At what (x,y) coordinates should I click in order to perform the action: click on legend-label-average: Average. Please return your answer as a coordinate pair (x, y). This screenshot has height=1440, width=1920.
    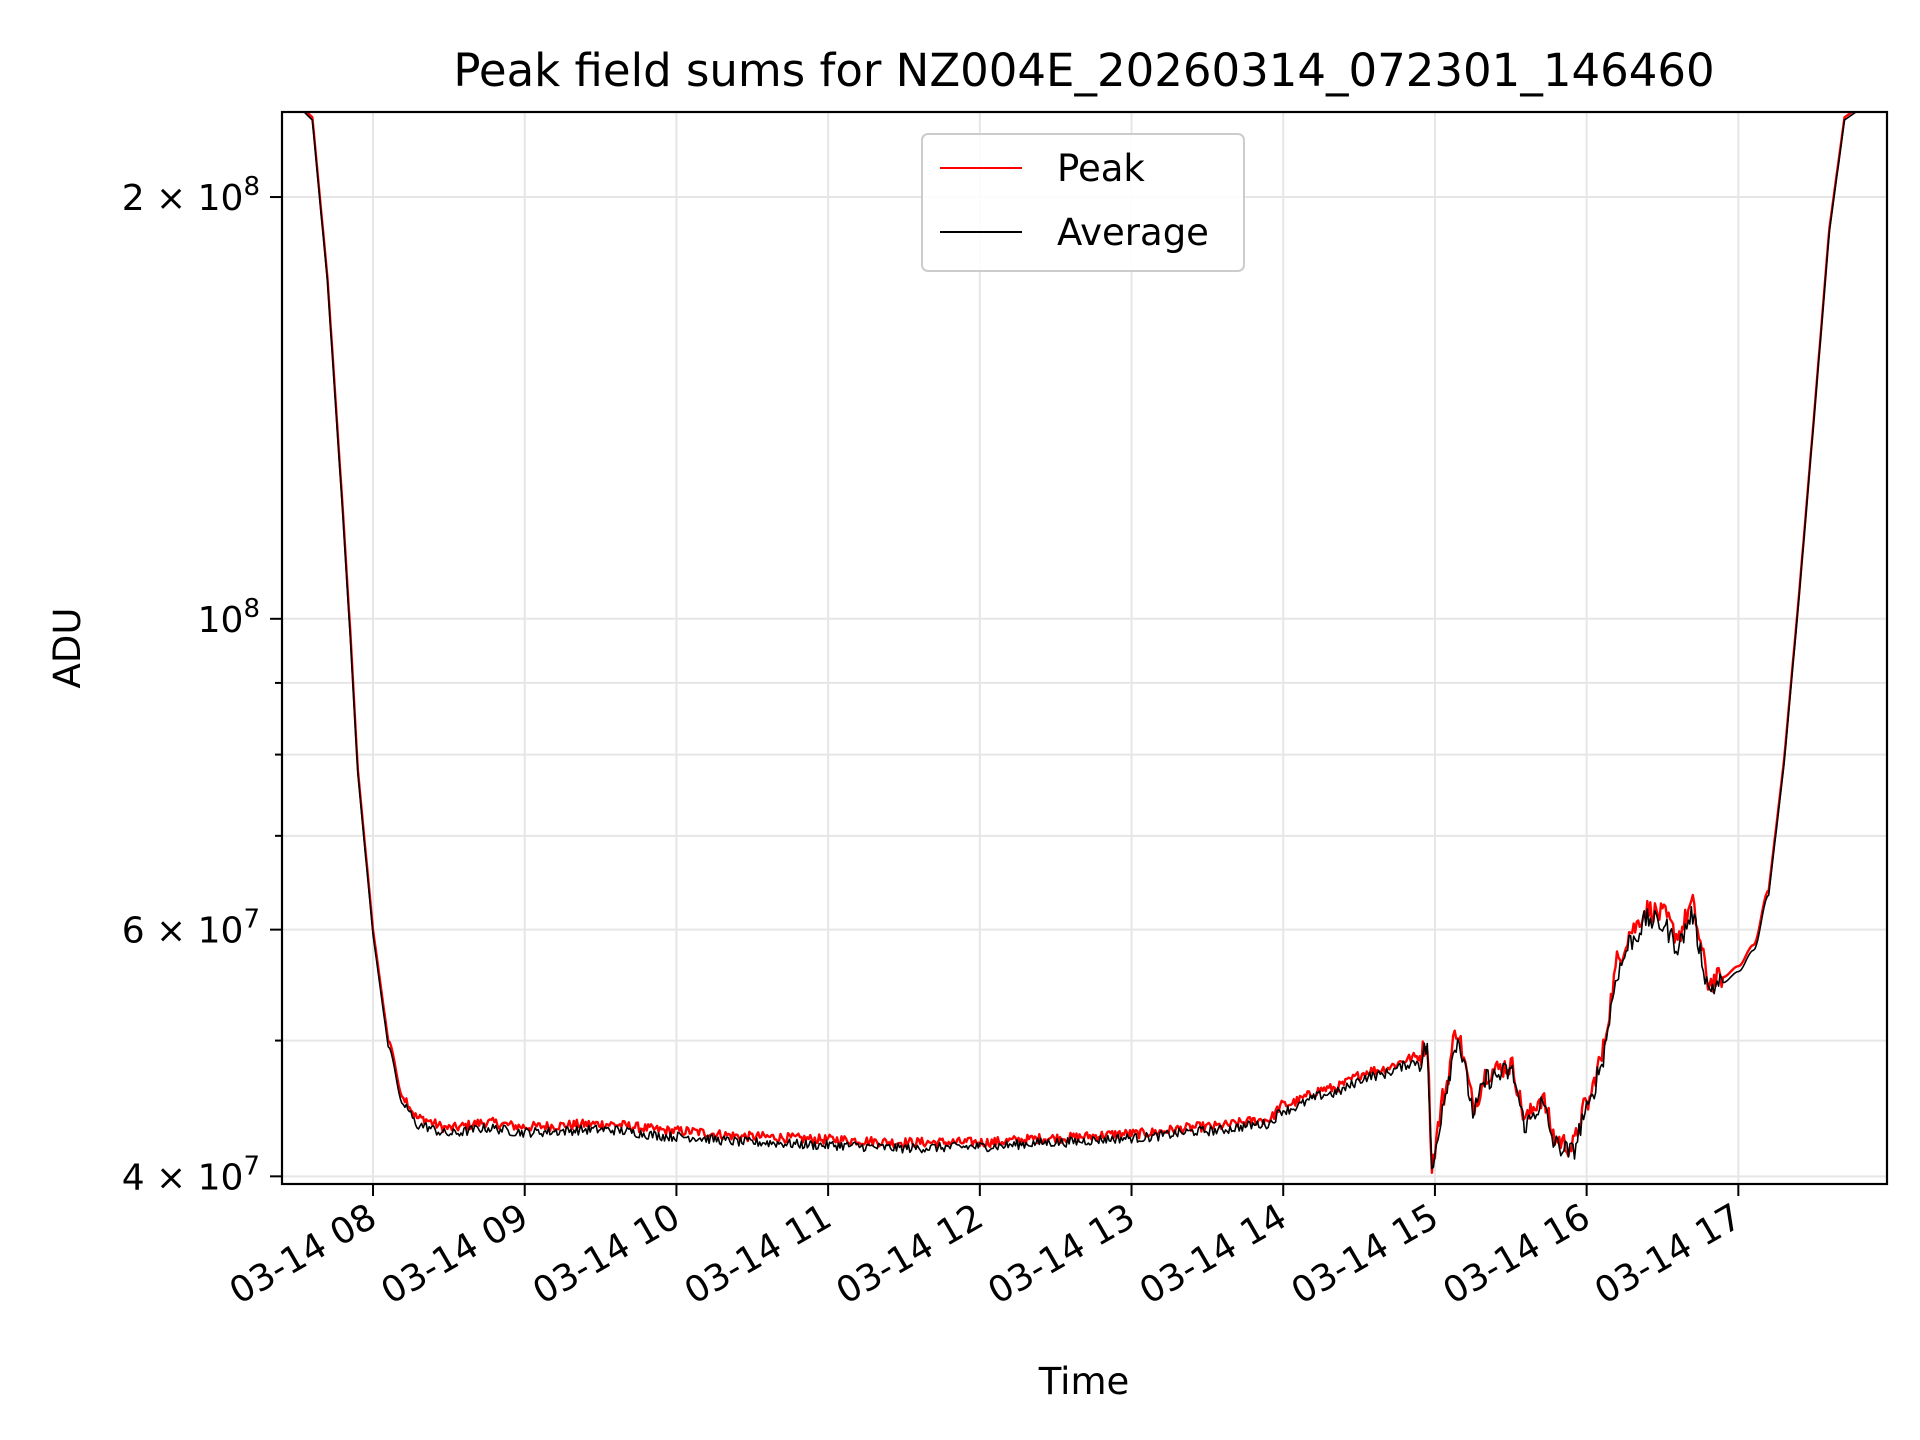
    Looking at the image, I should click on (1133, 232).